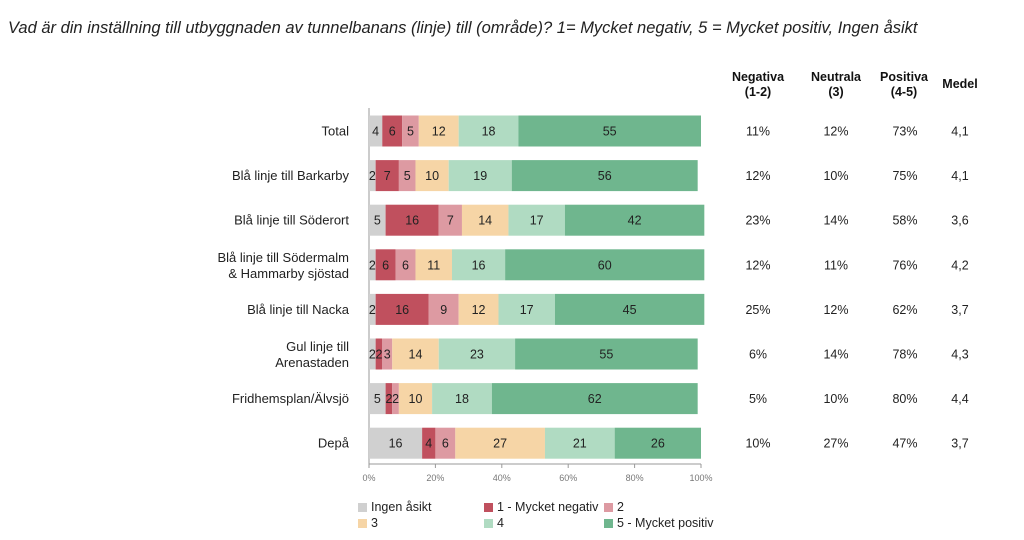 Image resolution: width=1024 pixels, height=540 pixels. I want to click on legend-label: 4, so click(500, 523).